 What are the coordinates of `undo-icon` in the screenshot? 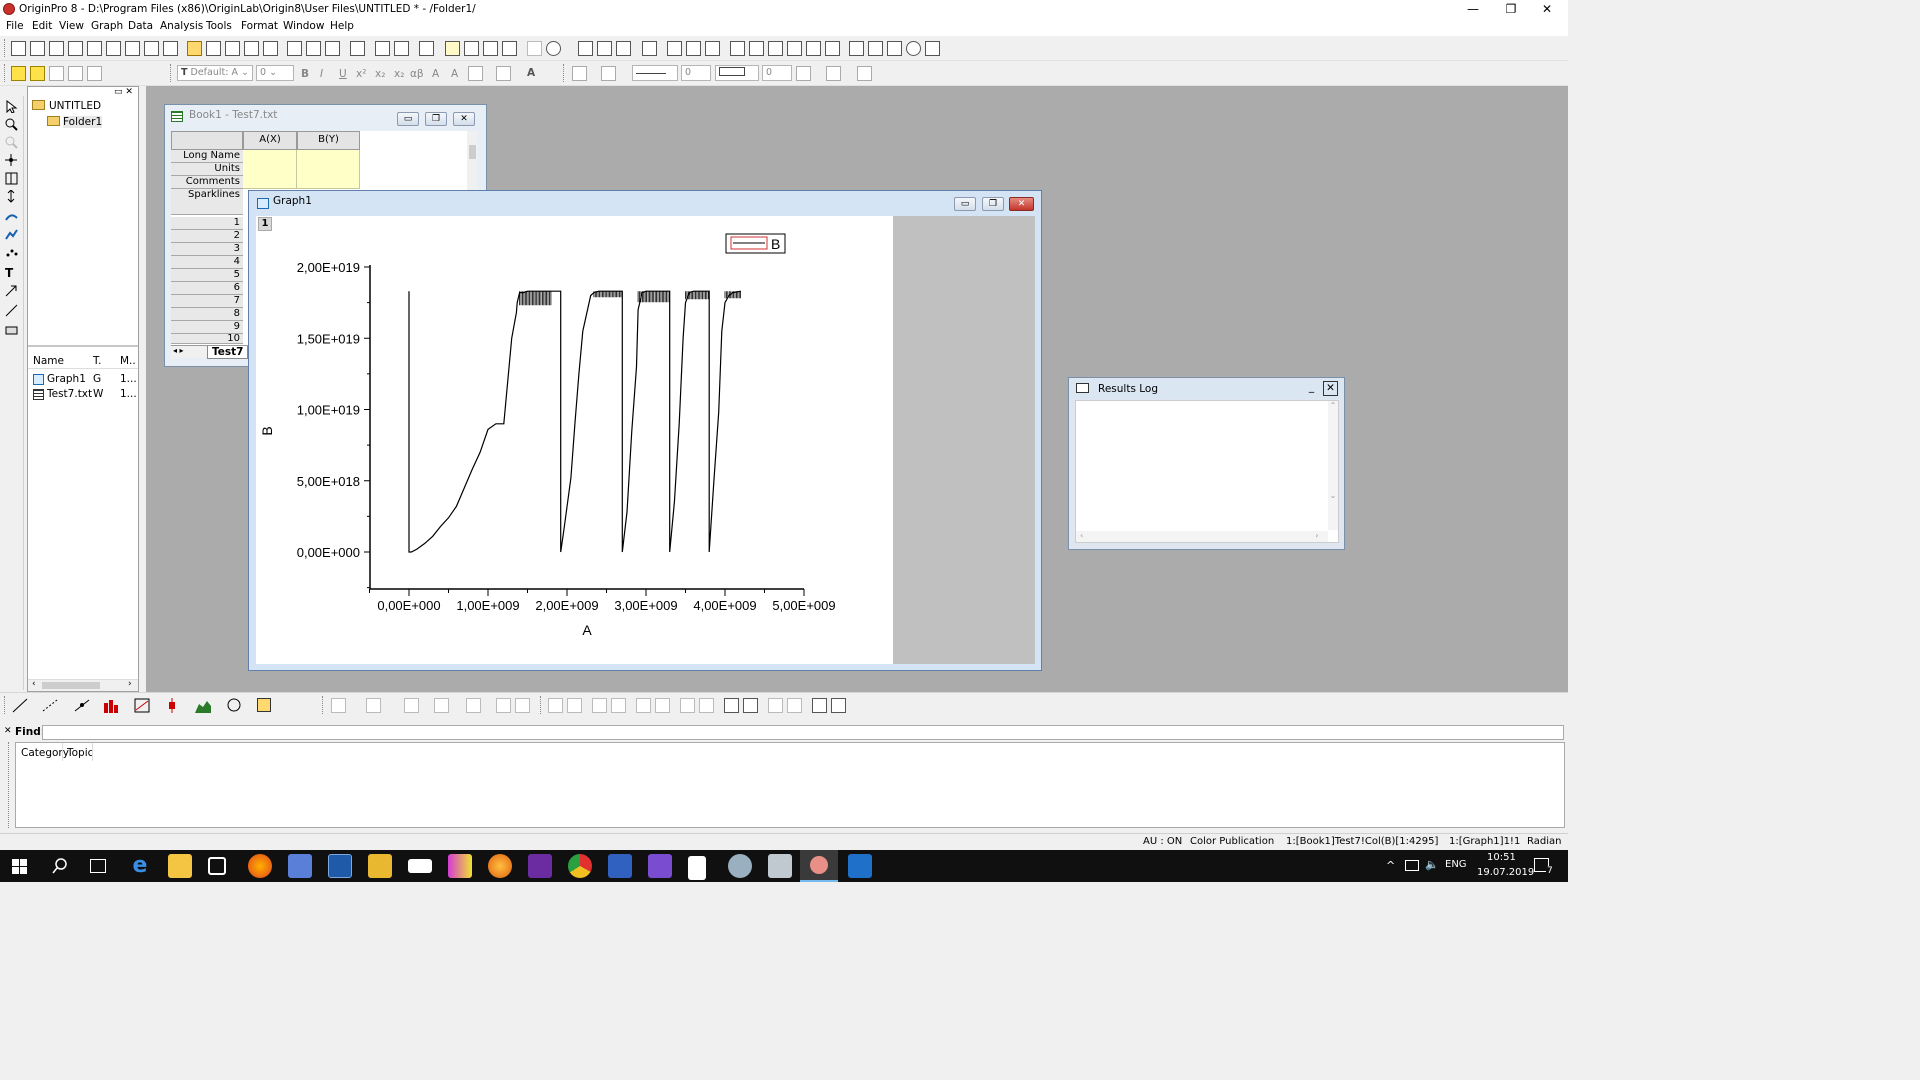 It's located at (553, 48).